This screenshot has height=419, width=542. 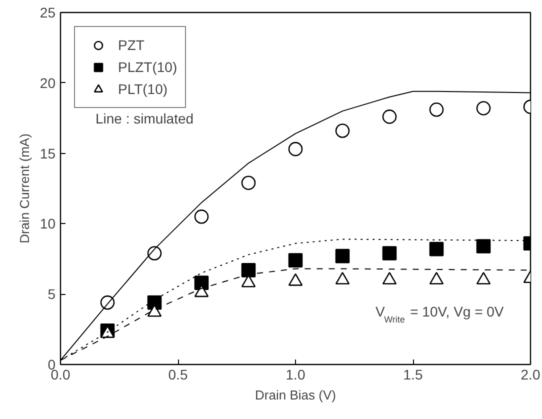 What do you see at coordinates (48, 12) in the screenshot?
I see `y-tick-label: 25` at bounding box center [48, 12].